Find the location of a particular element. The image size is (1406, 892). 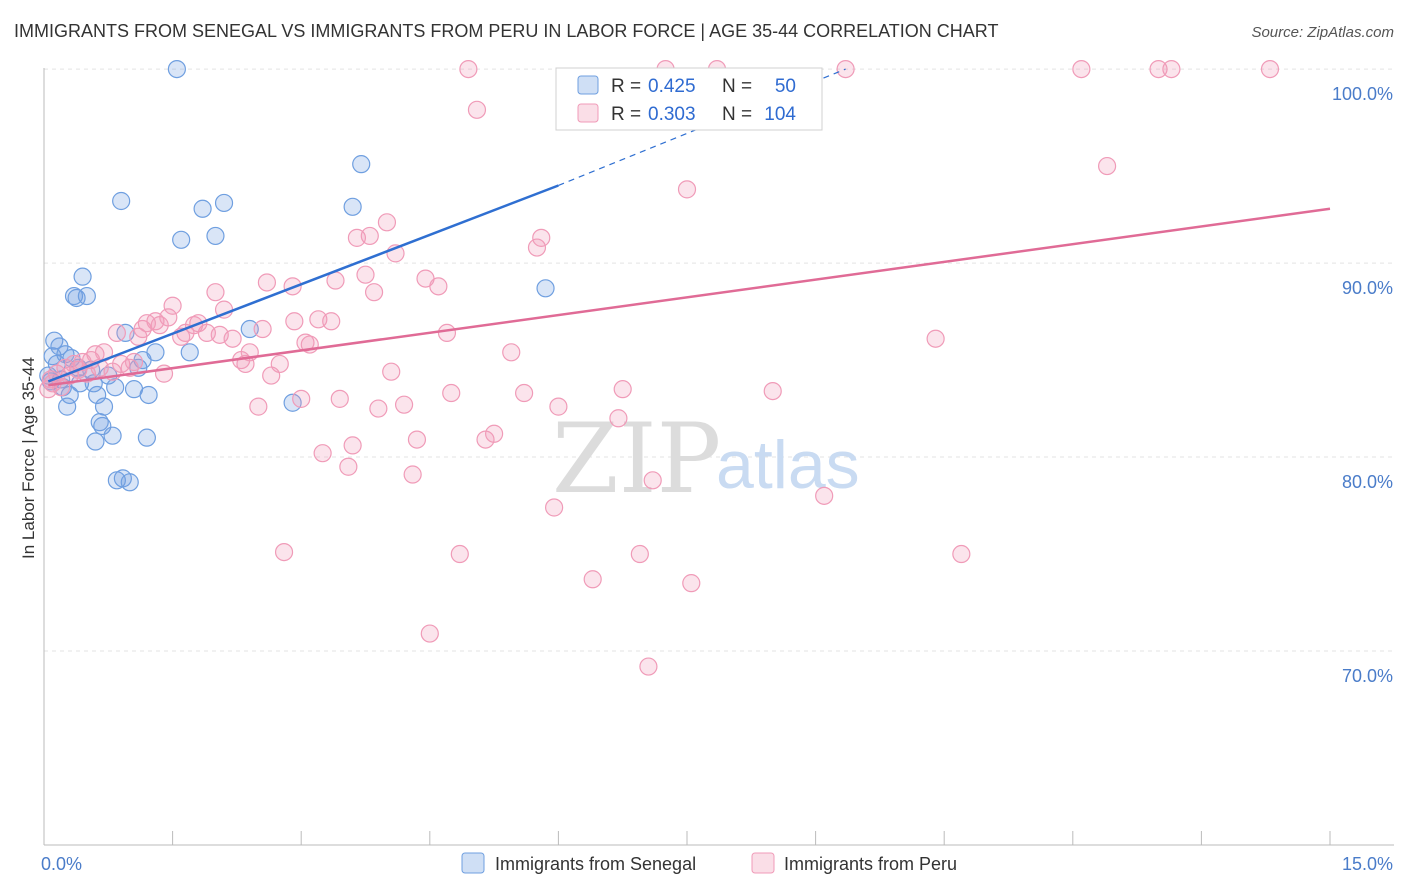

senegal-trend-line is located at coordinates (303, 283).